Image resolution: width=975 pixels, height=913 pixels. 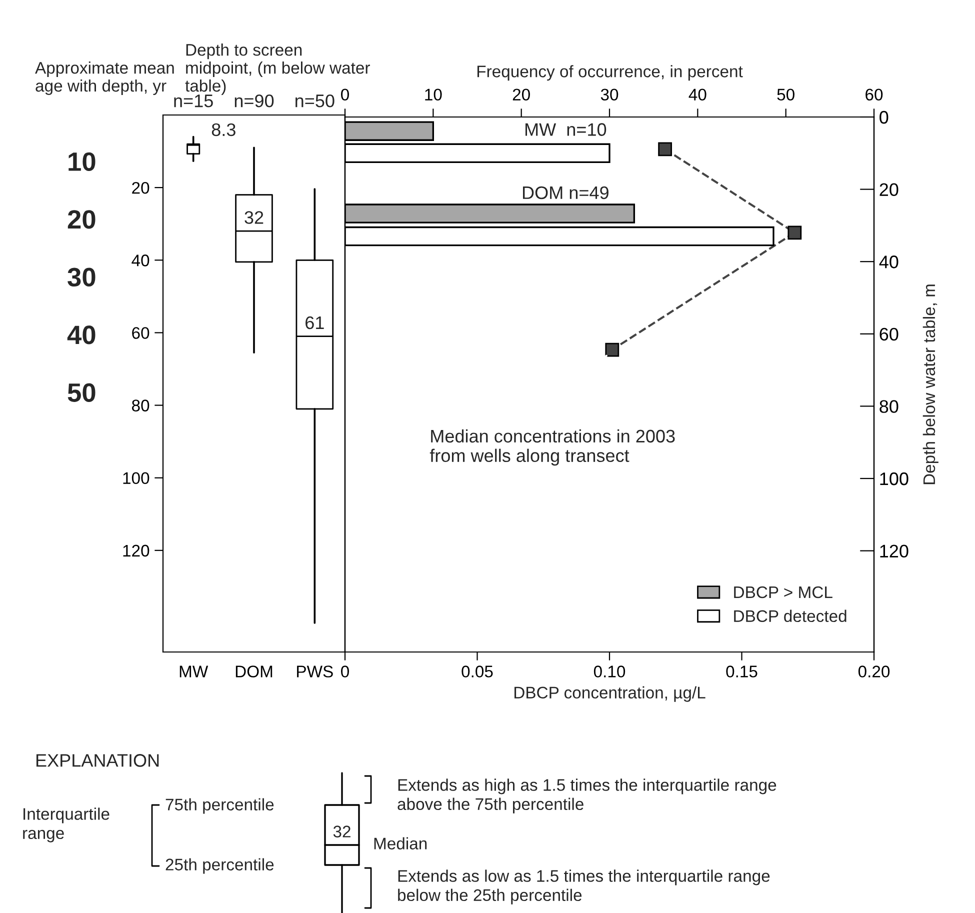 I want to click on y2-tick-label: 40, so click(x=81, y=335).